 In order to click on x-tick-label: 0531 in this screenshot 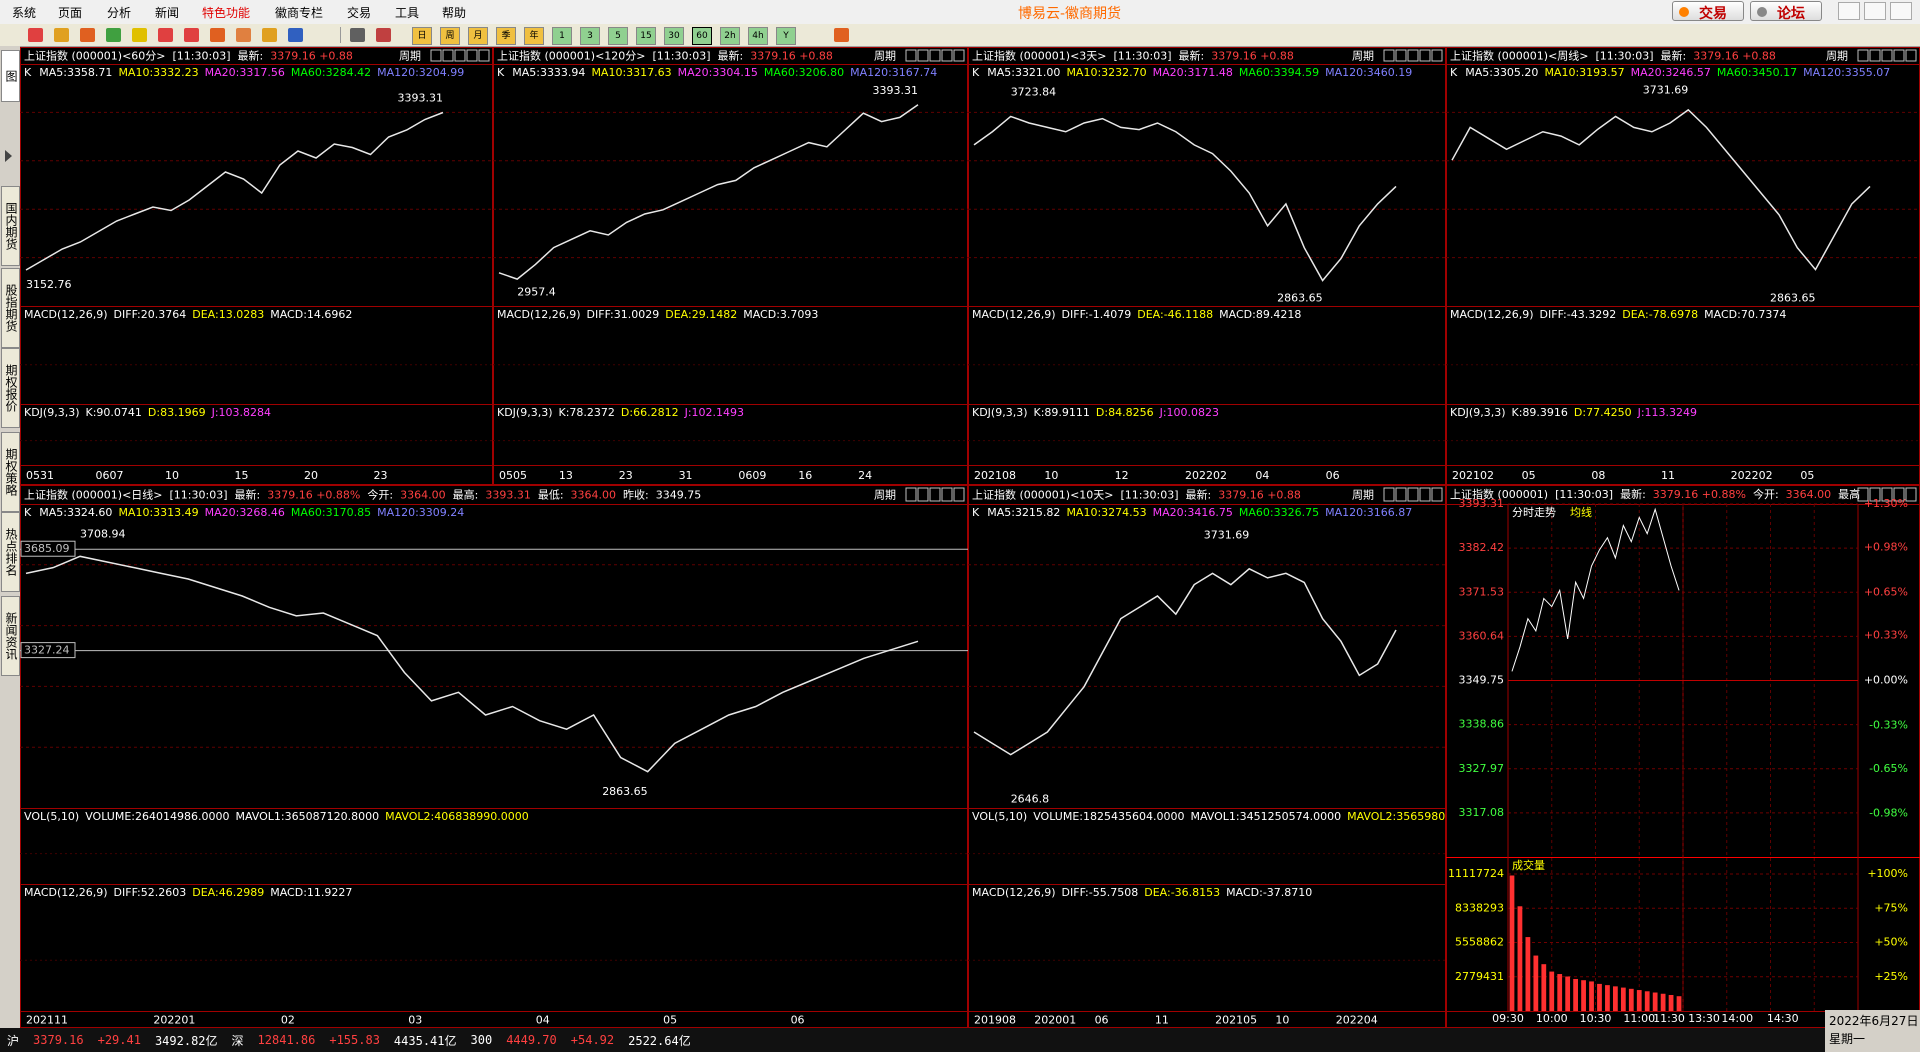, I will do `click(40, 475)`.